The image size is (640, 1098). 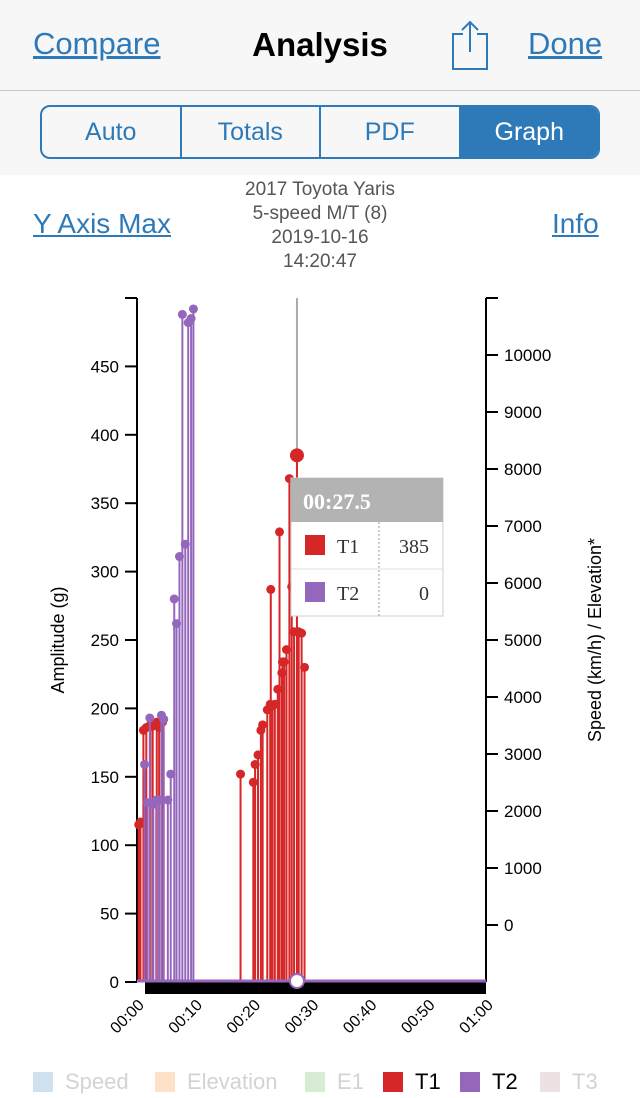 What do you see at coordinates (348, 547) in the screenshot?
I see `tooltip-series-name: T1` at bounding box center [348, 547].